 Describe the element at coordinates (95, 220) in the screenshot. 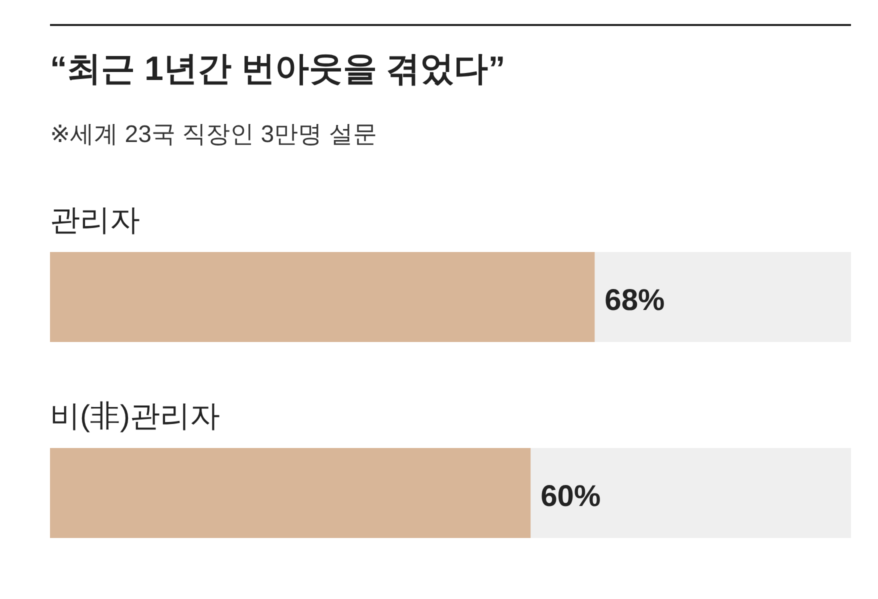

I see `y-tick-label: 관리자` at that location.